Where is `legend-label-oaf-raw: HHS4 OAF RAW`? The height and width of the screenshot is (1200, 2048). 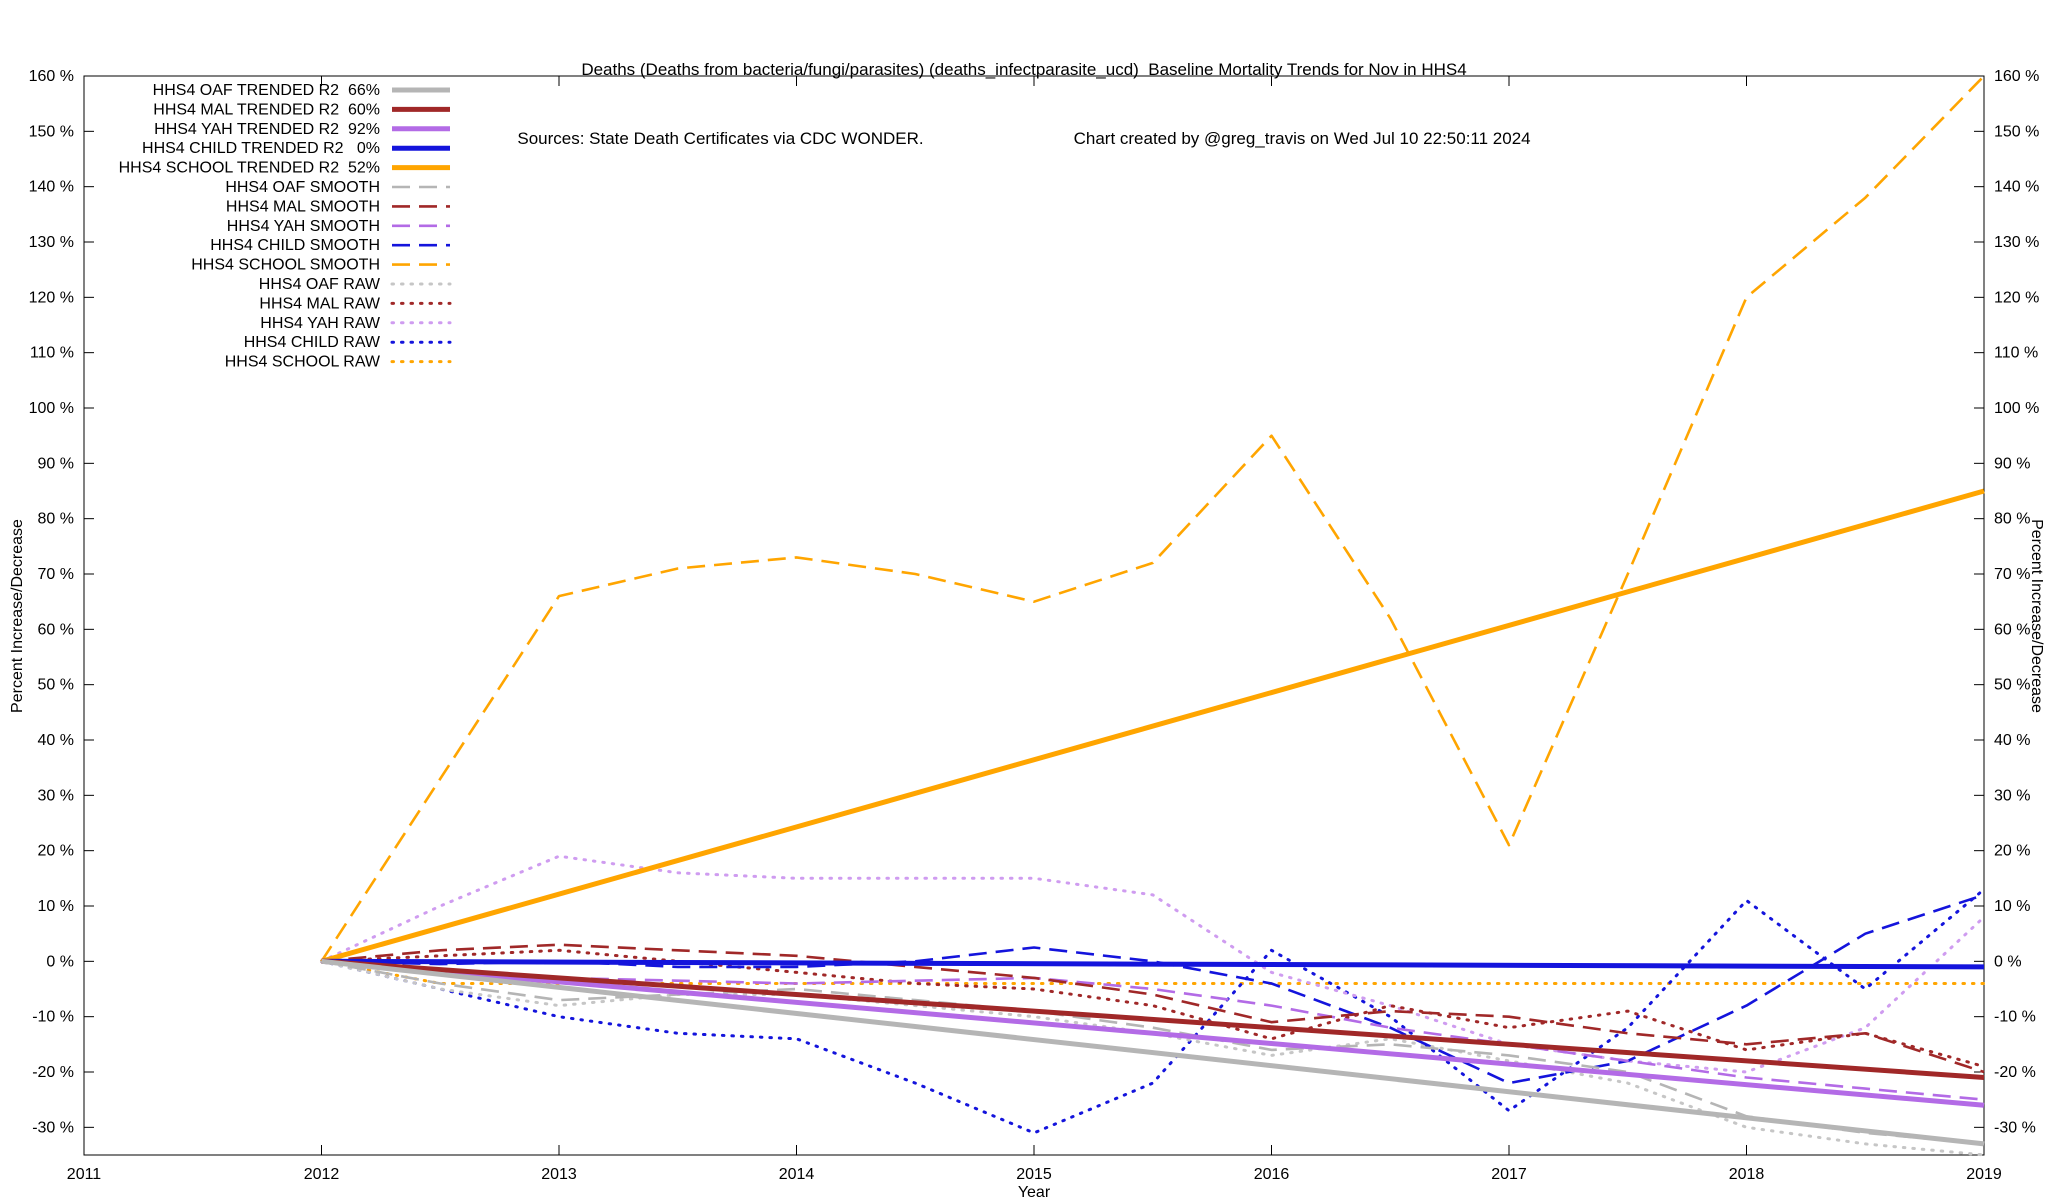 legend-label-oaf-raw: HHS4 OAF RAW is located at coordinates (320, 284).